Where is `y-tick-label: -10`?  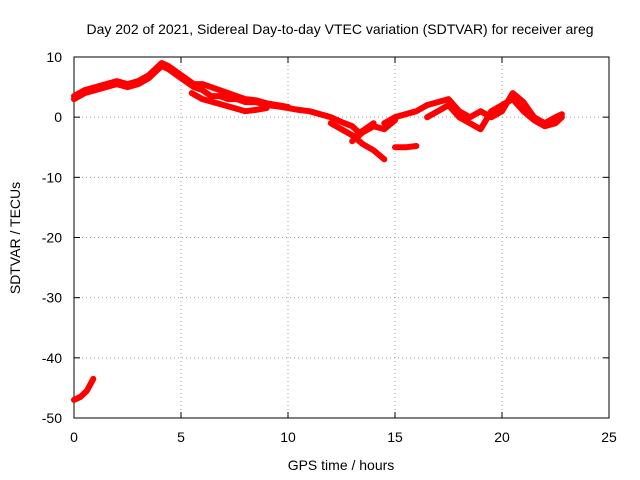
y-tick-label: -10 is located at coordinates (52, 177).